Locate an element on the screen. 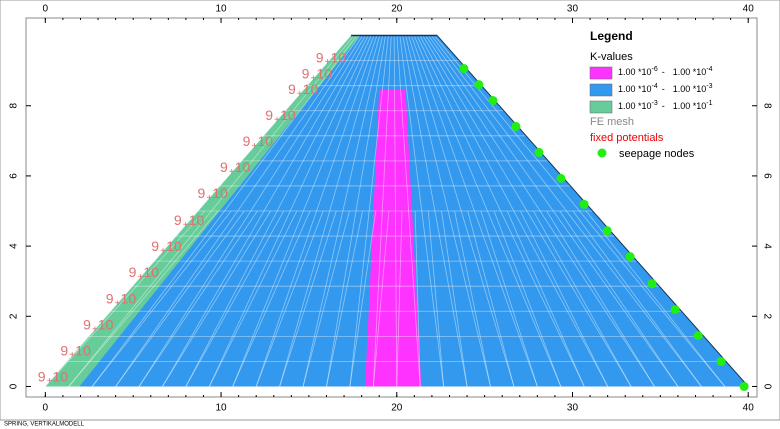  legend-label-part: -4 is located at coordinates (709, 69).